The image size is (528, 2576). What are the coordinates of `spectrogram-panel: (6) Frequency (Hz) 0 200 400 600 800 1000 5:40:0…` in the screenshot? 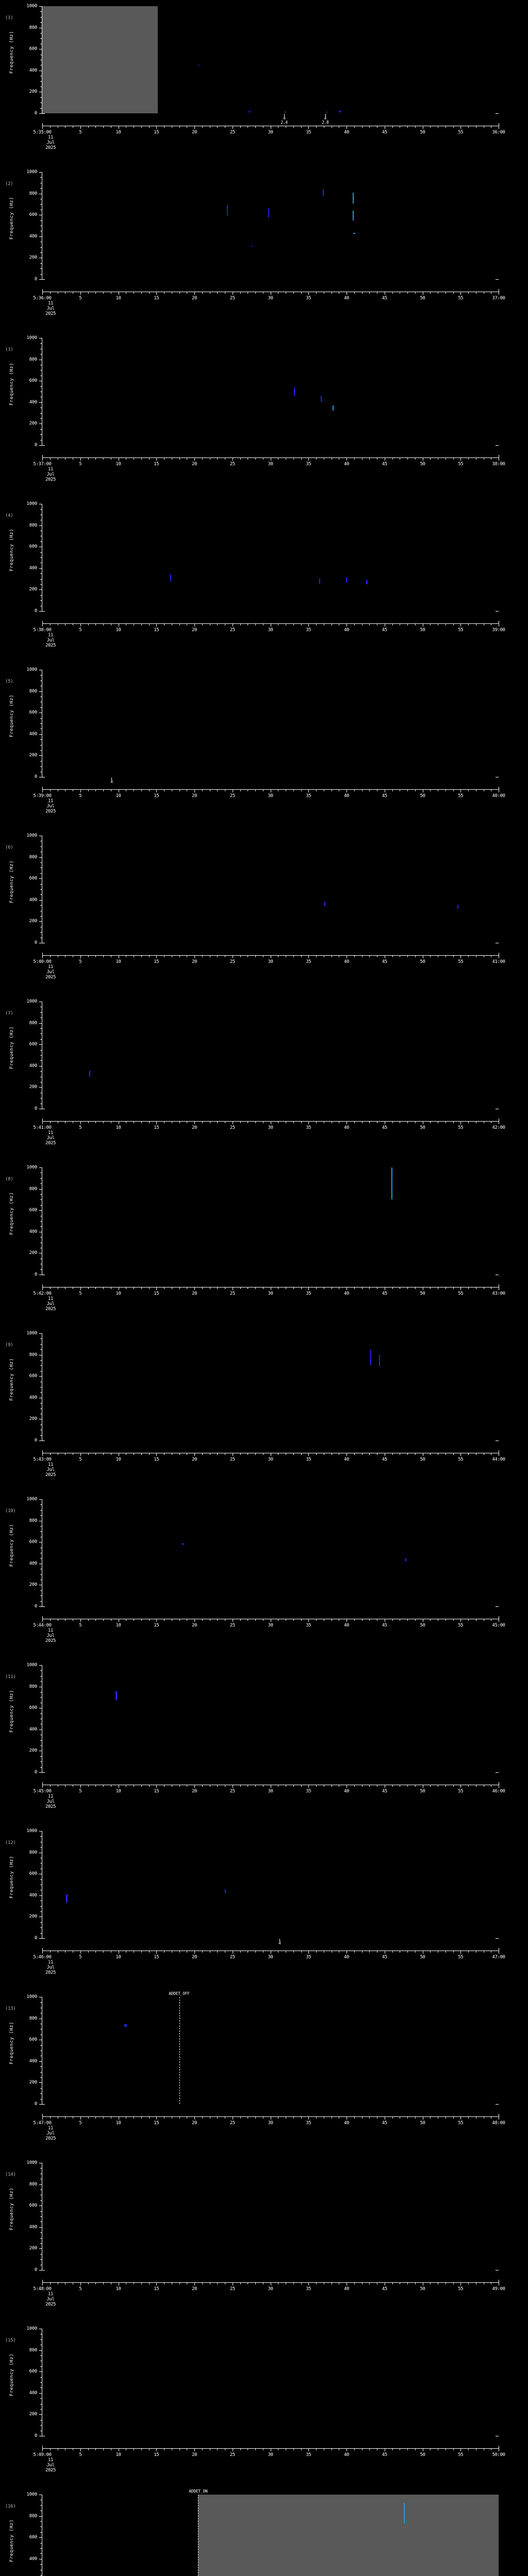 It's located at (264, 912).